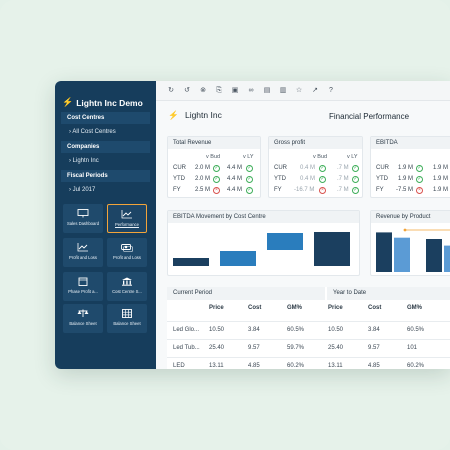 The image size is (450, 450). What do you see at coordinates (82, 247) in the screenshot?
I see `line-chart-icon` at bounding box center [82, 247].